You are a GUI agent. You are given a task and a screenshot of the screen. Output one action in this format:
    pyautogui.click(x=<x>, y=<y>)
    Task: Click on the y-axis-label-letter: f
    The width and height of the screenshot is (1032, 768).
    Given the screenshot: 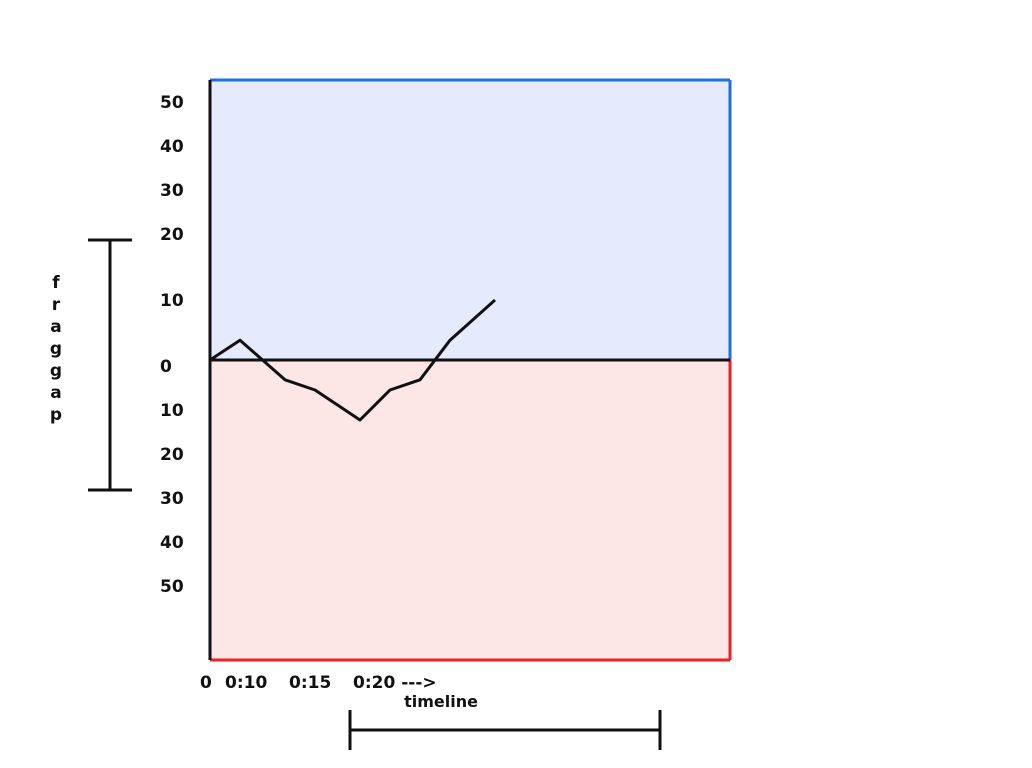 What is the action you would take?
    pyautogui.click(x=56, y=283)
    